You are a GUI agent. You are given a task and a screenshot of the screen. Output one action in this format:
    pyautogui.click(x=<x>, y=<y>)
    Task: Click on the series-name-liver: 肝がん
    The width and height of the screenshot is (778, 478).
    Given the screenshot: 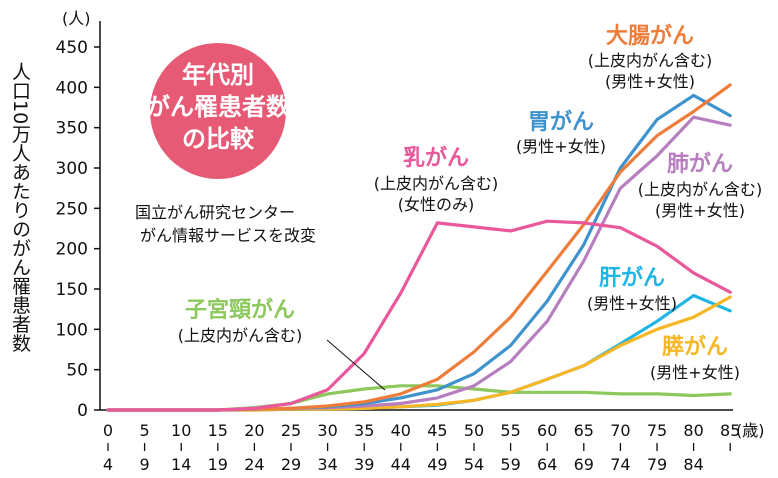 What is the action you would take?
    pyautogui.click(x=632, y=278)
    